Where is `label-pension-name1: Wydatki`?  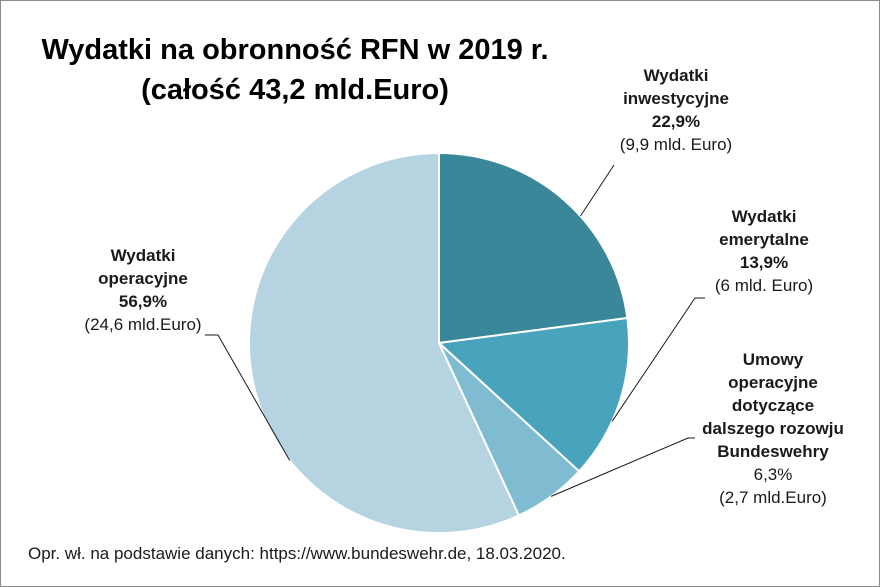
label-pension-name1: Wydatki is located at coordinates (764, 216).